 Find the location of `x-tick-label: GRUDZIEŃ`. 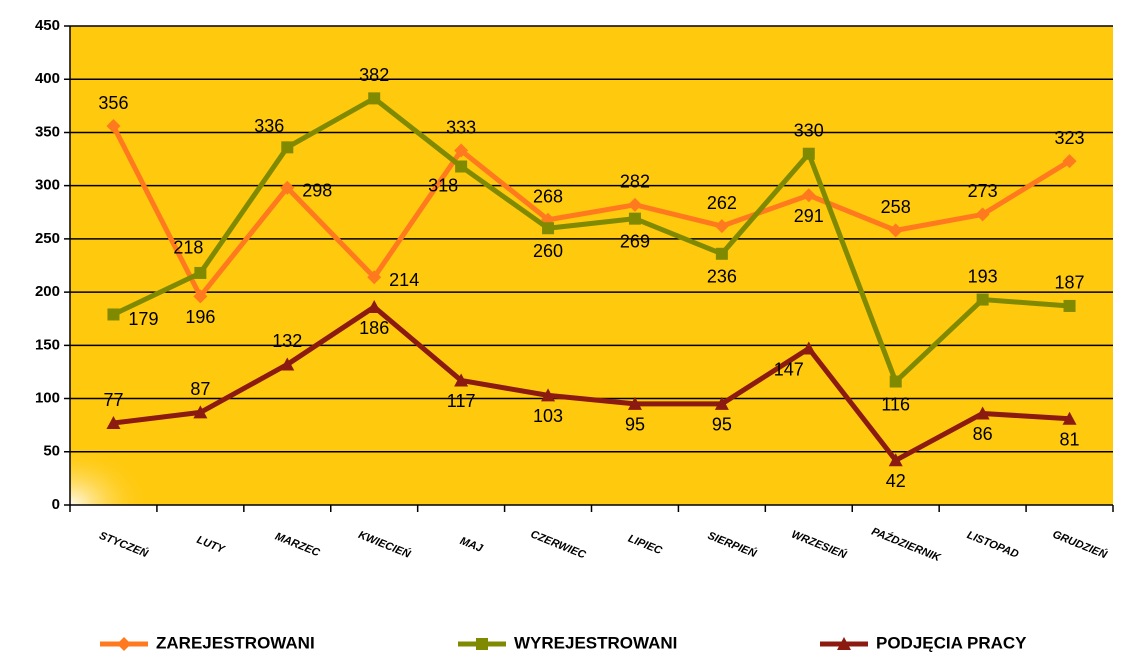

x-tick-label: GRUDZIEŃ is located at coordinates (1080, 545).